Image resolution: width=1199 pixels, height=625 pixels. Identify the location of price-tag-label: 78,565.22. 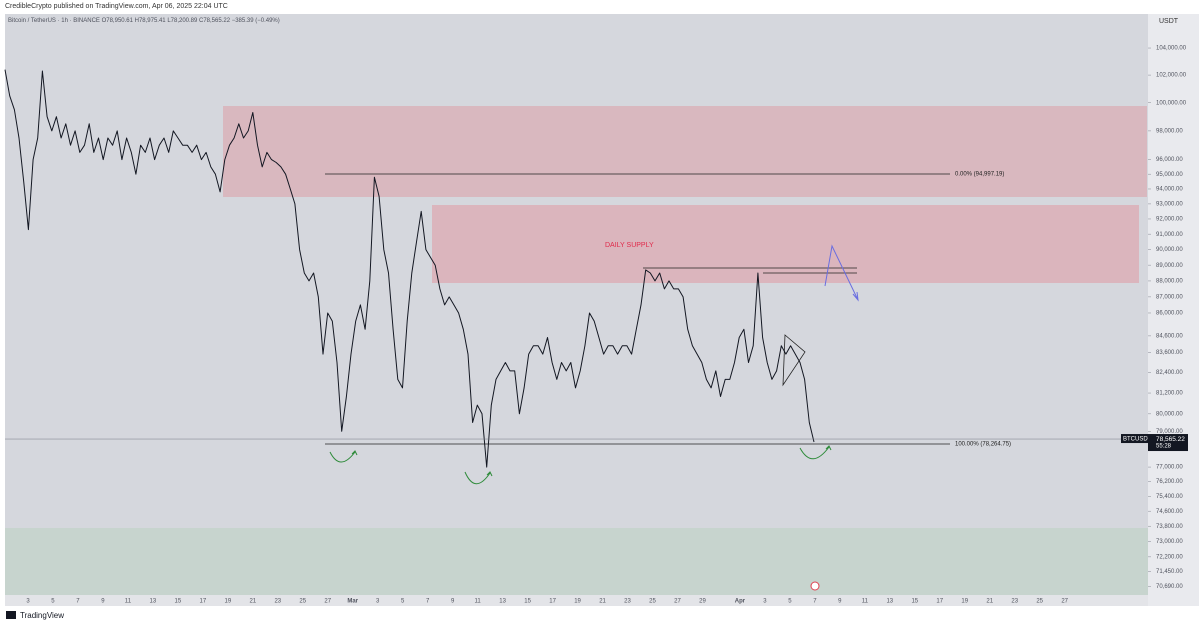
(1170, 439).